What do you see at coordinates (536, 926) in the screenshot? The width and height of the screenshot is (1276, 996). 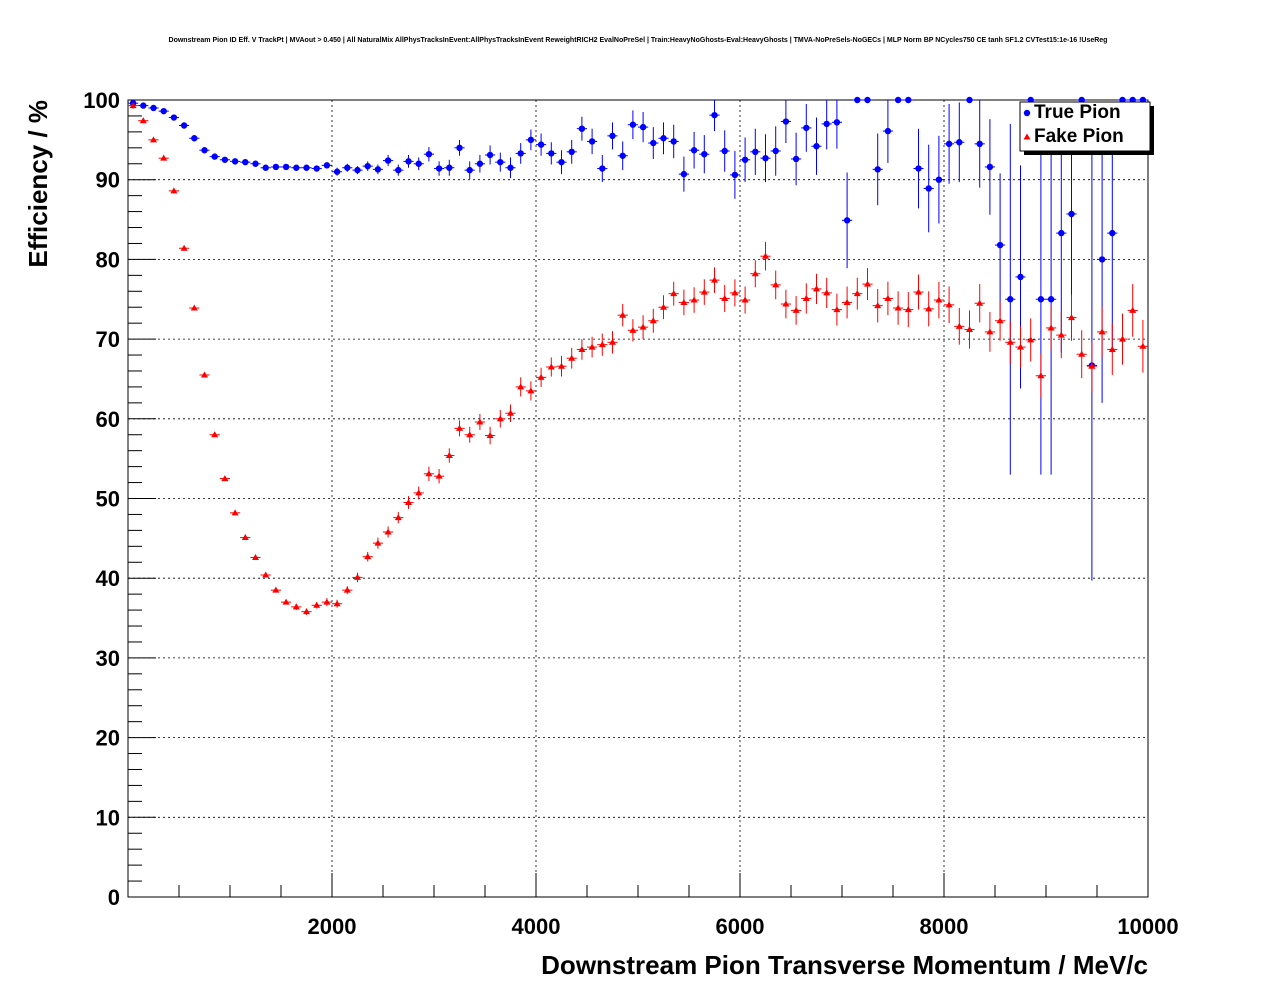 I see `x-tick-label: 4000` at bounding box center [536, 926].